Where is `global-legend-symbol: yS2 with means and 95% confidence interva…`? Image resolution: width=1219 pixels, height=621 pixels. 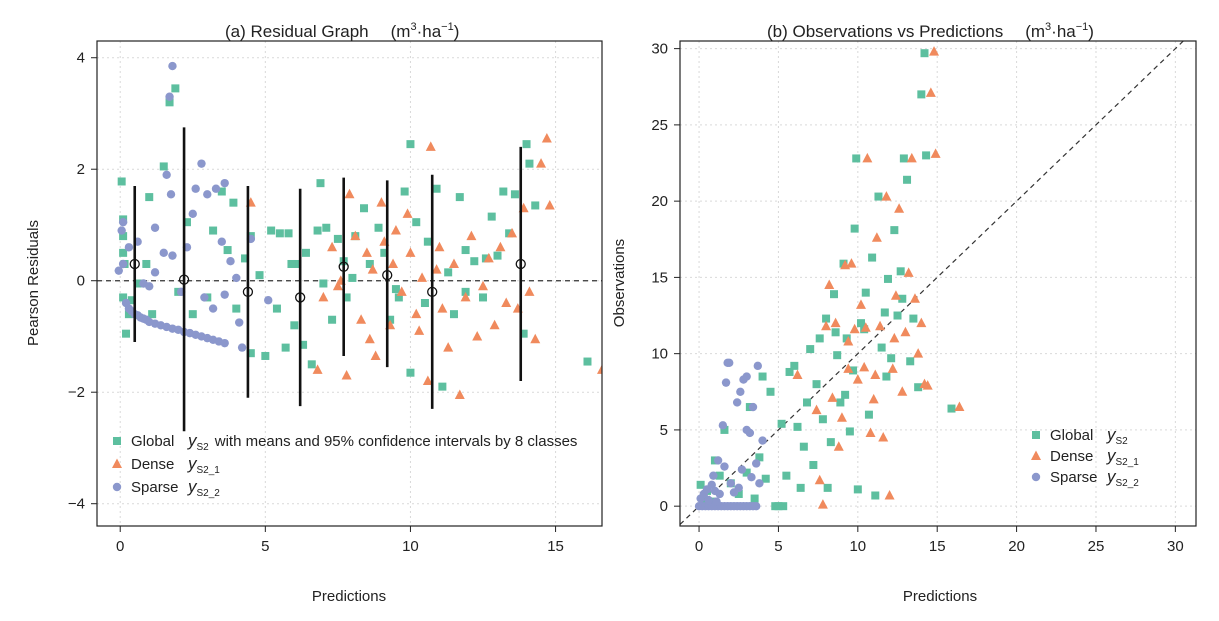
global-legend-symbol: yS2 with means and 95% confidence interva… is located at coordinates (382, 442).